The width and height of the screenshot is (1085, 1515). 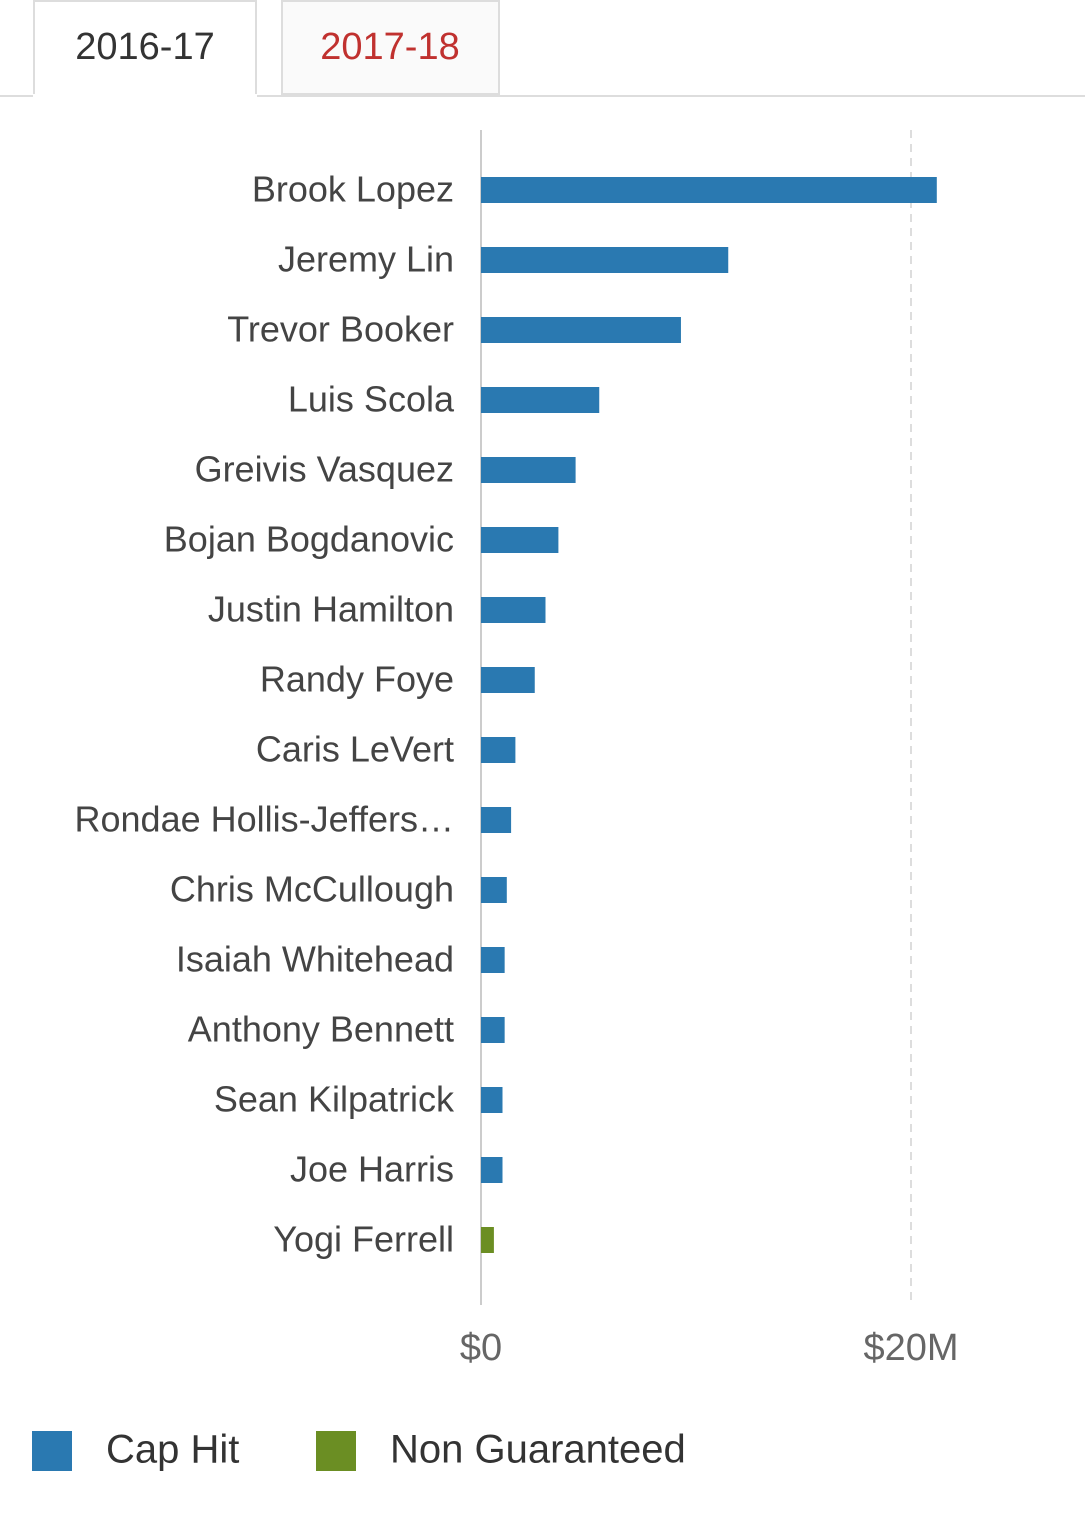 I want to click on y-tick-label: Bojan Bogdanovic, so click(x=309, y=539).